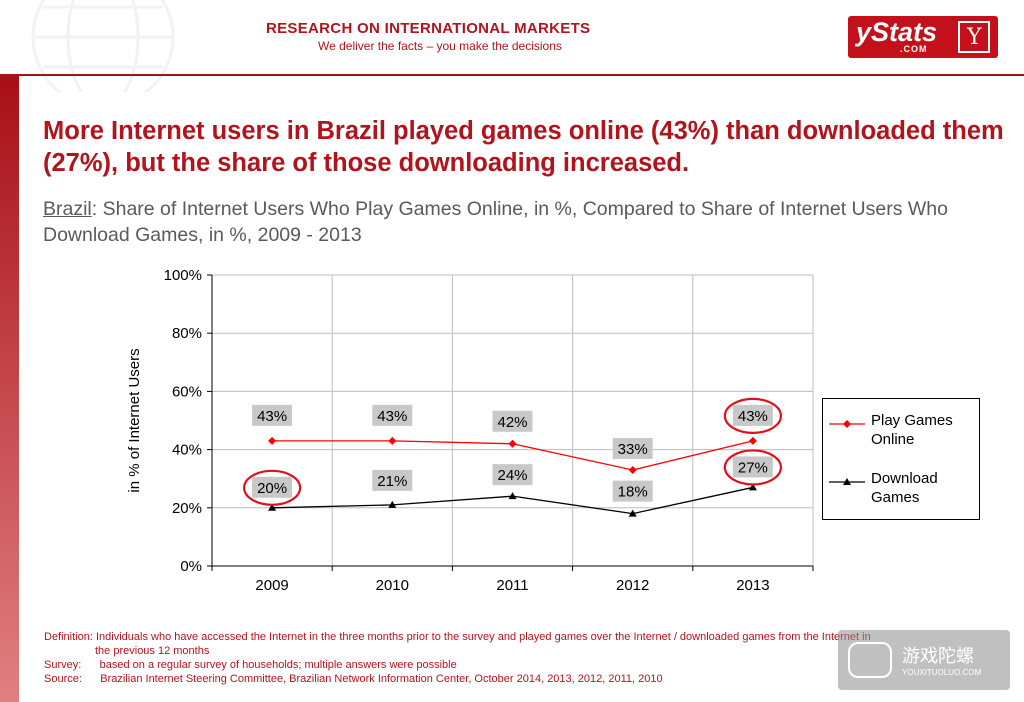 This screenshot has width=1024, height=702. I want to click on y-tick-label: 80%, so click(187, 333).